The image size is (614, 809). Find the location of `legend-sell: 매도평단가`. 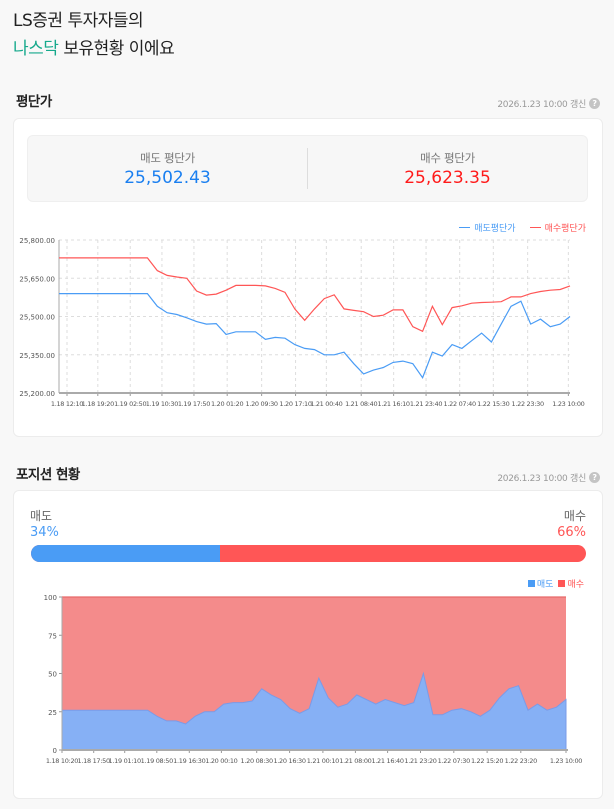

legend-sell: 매도평단가 is located at coordinates (487, 227).